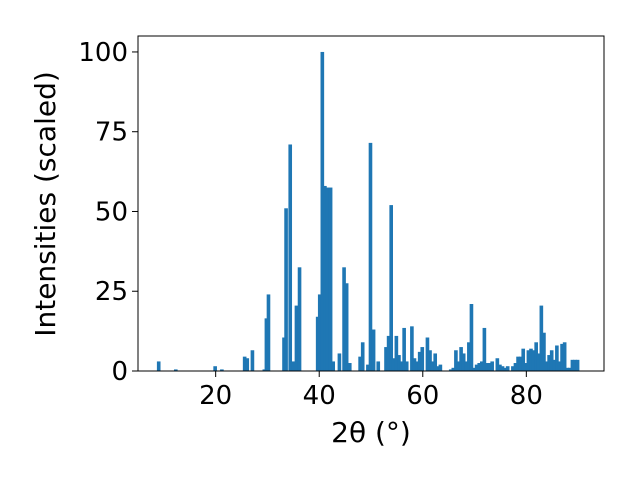 The height and width of the screenshot is (484, 640). Describe the element at coordinates (111, 133) in the screenshot. I see `y-tick-label: 75` at that location.